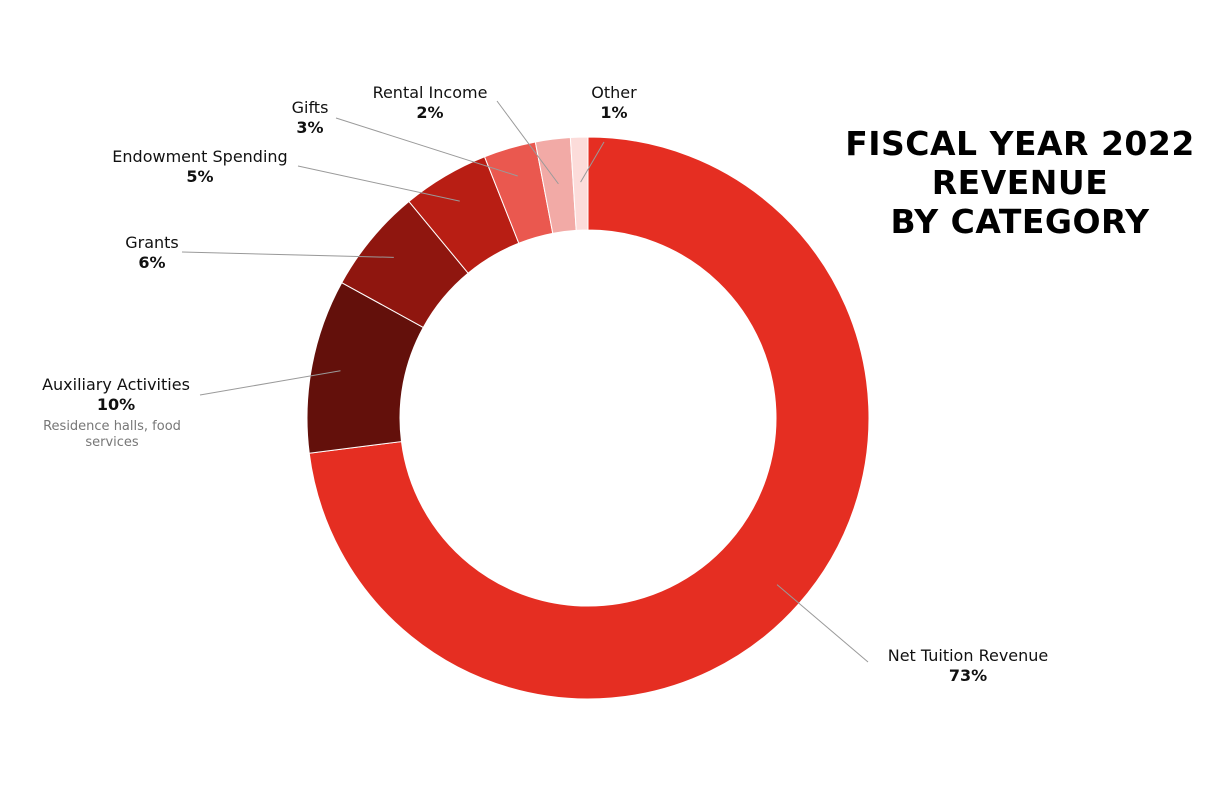 The height and width of the screenshot is (807, 1205). Describe the element at coordinates (151, 262) in the screenshot. I see `value-label-grants: 6%` at that location.